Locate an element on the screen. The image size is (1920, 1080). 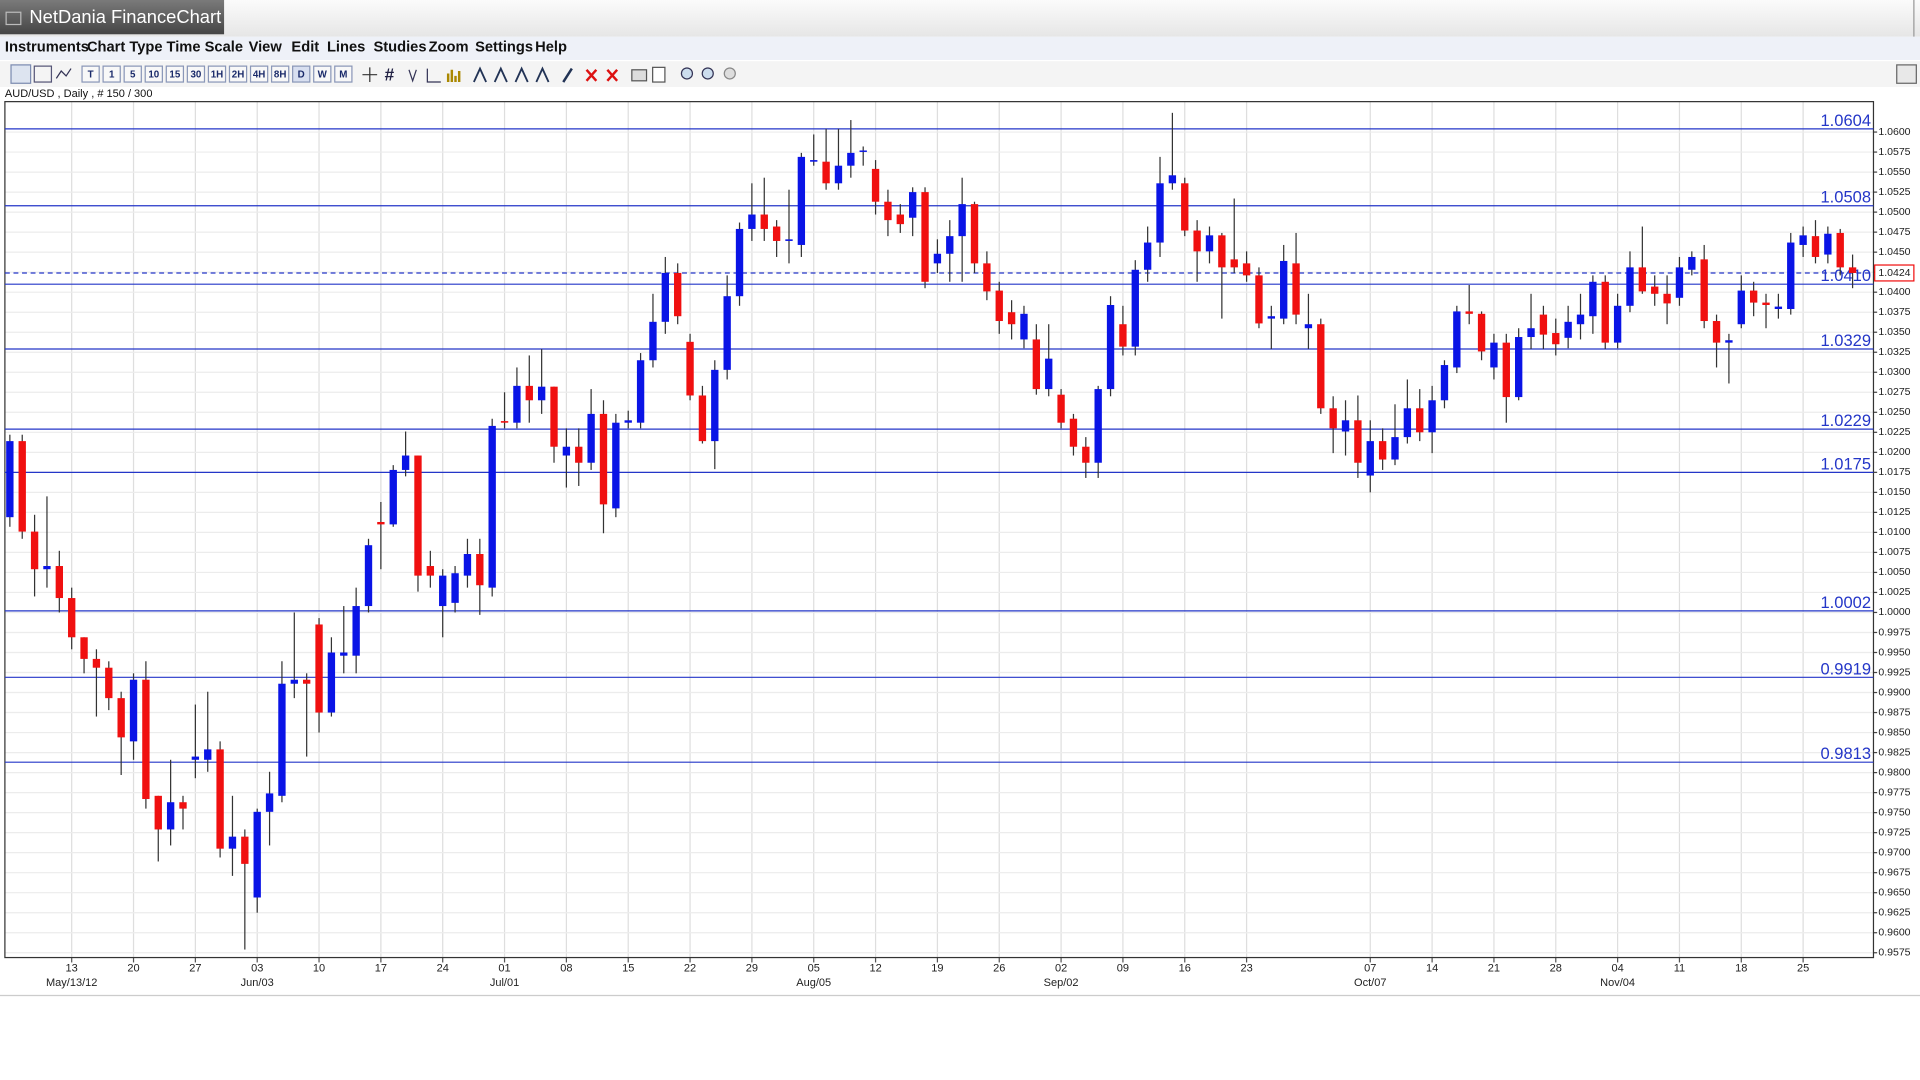
interval-label: 15 is located at coordinates (174, 74).